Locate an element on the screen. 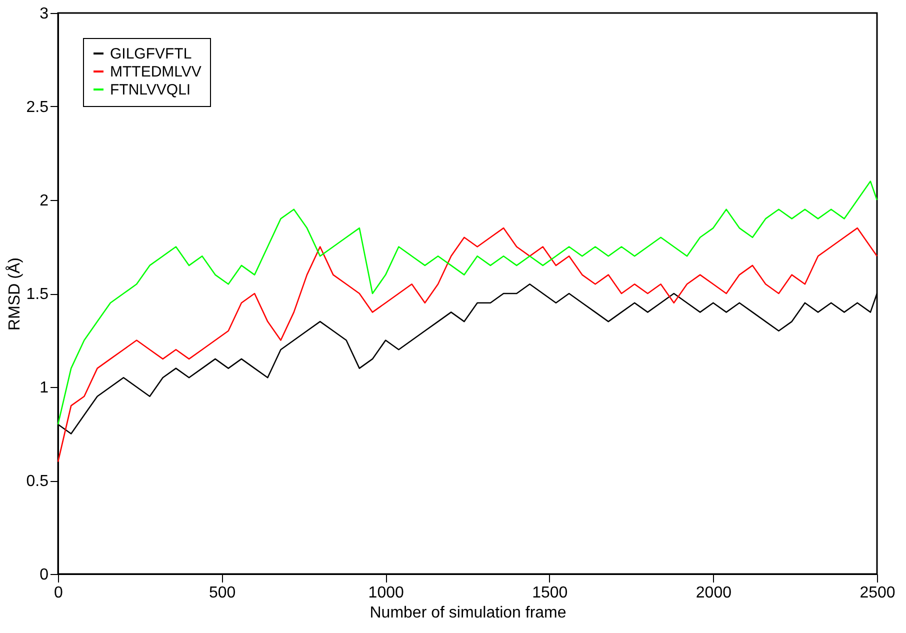 This screenshot has width=906, height=633. x-tick-label: 2000 is located at coordinates (714, 593).